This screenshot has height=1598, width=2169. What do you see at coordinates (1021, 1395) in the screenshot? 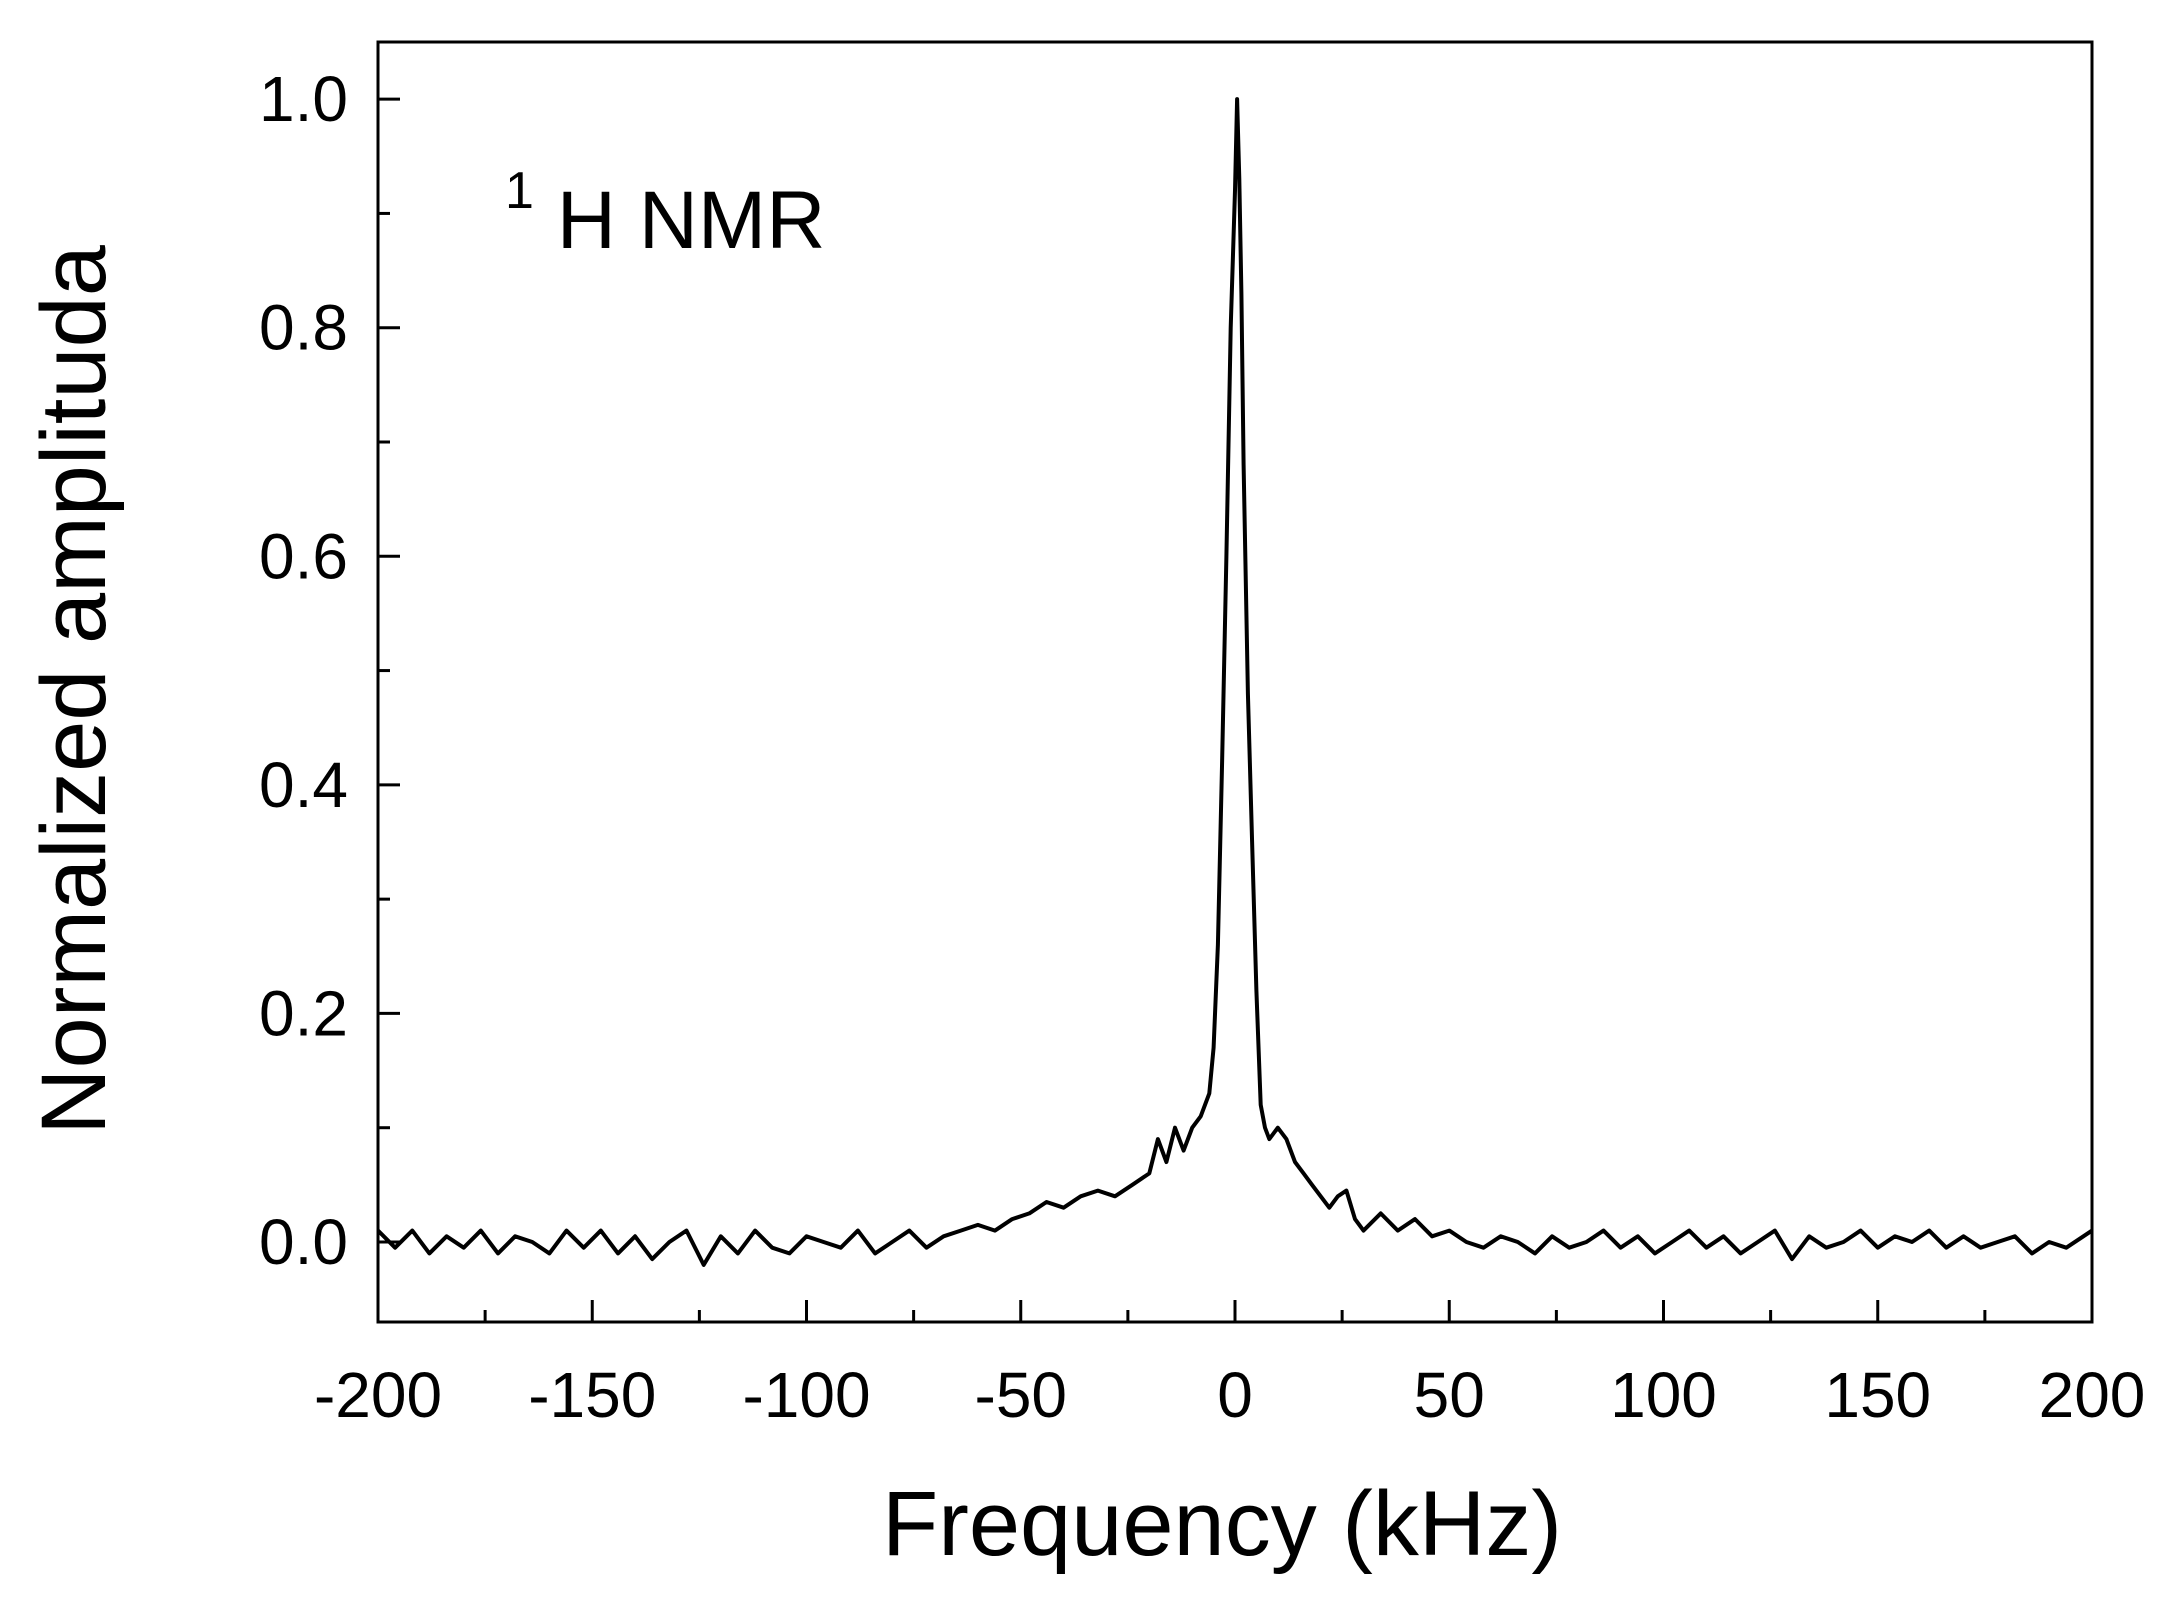
I see `x-tick-label: -50` at bounding box center [1021, 1395].